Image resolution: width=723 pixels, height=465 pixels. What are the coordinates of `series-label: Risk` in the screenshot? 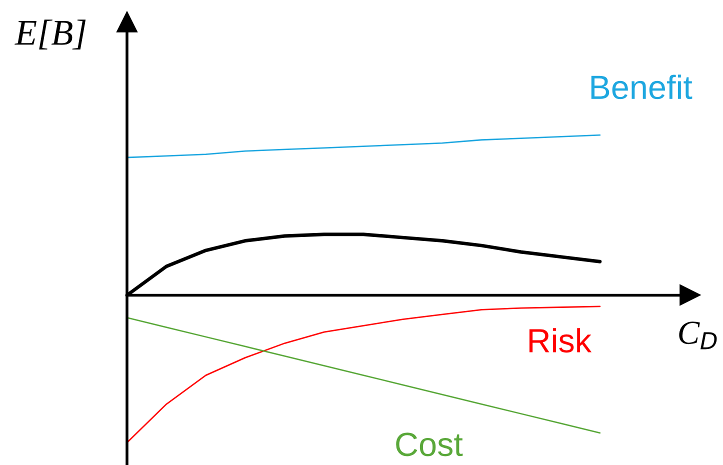 It's located at (560, 340).